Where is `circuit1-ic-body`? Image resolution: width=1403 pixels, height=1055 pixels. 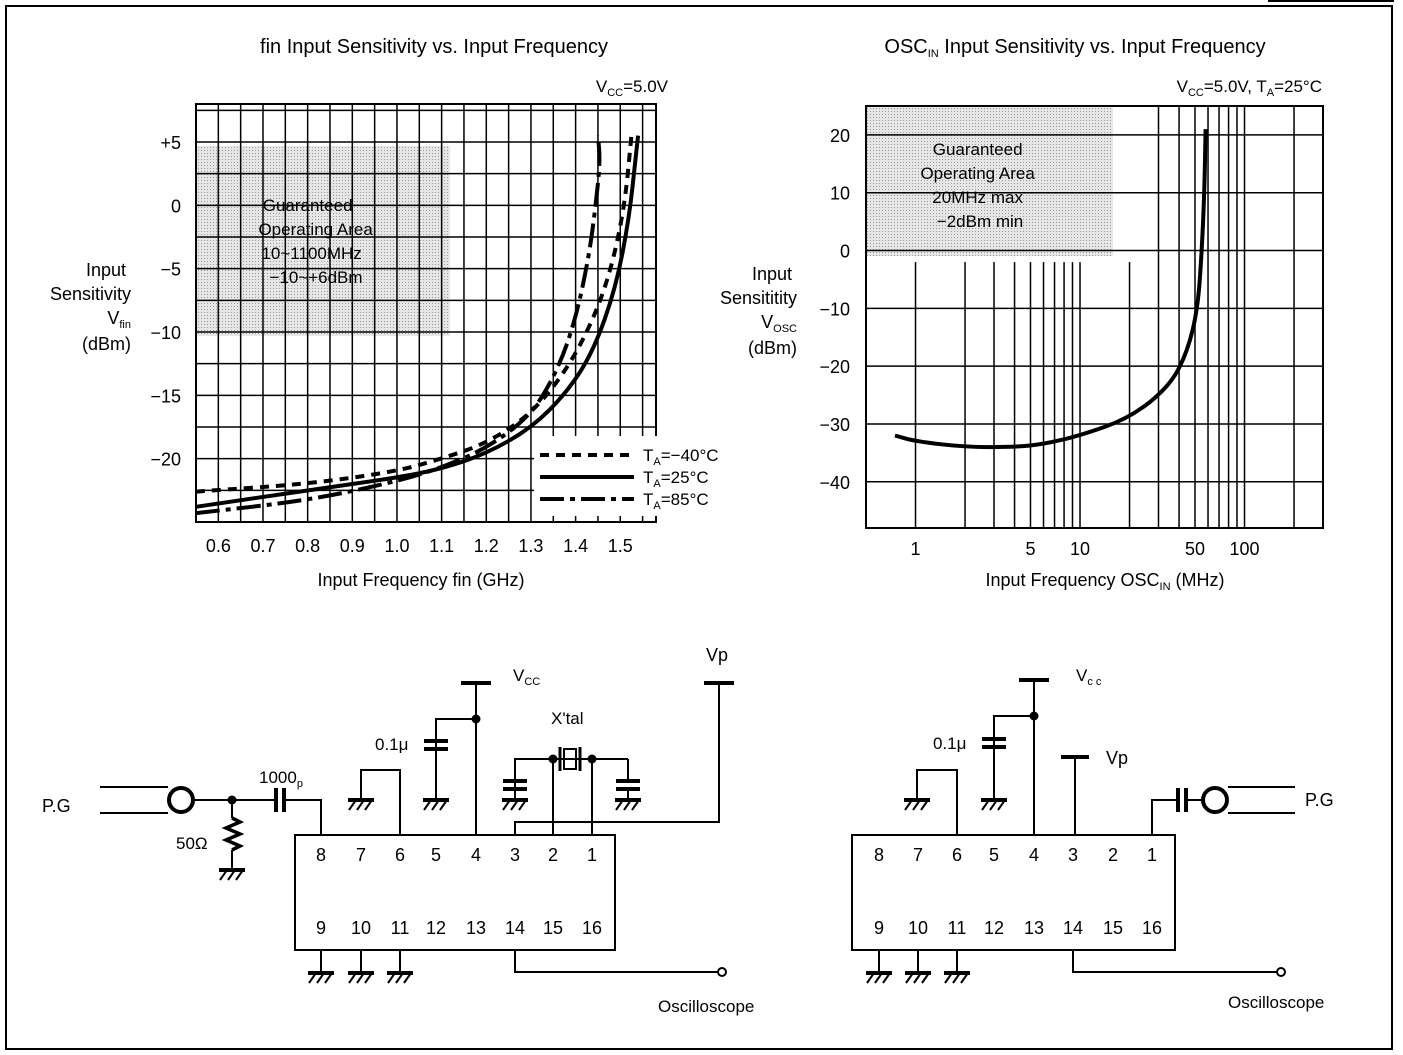 circuit1-ic-body is located at coordinates (455, 892).